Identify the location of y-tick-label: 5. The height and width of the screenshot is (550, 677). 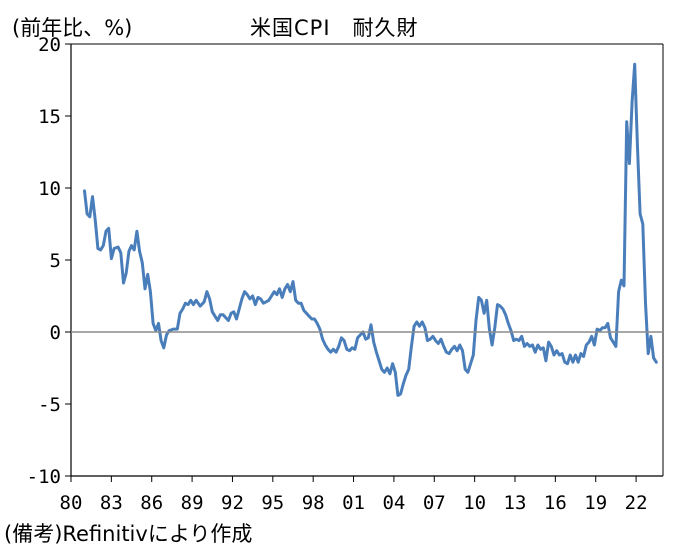
(55, 261).